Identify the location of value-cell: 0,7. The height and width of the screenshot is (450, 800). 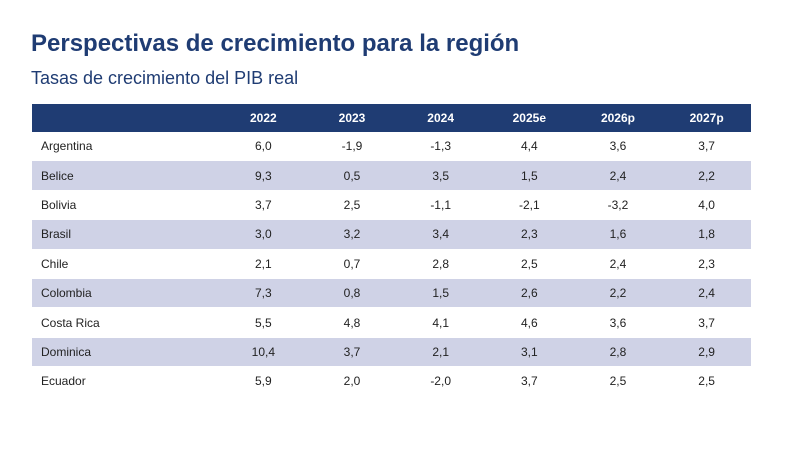
(352, 264).